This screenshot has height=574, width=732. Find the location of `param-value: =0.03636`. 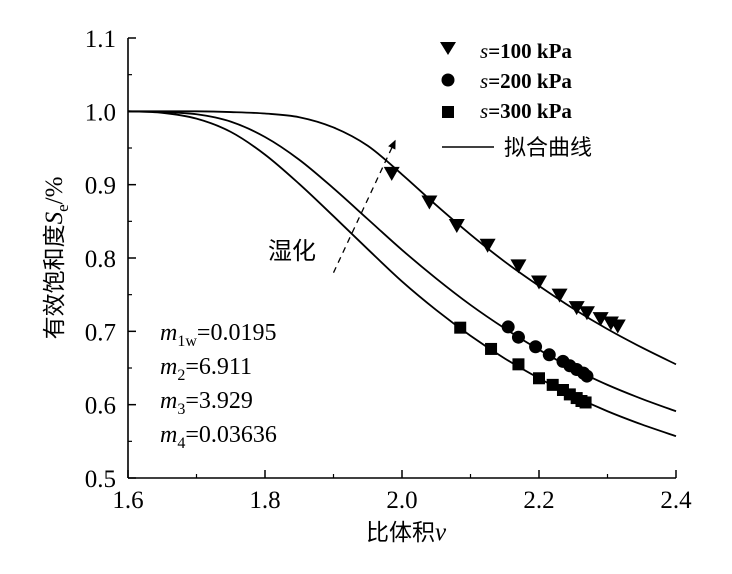

param-value: =0.03636 is located at coordinates (231, 435).